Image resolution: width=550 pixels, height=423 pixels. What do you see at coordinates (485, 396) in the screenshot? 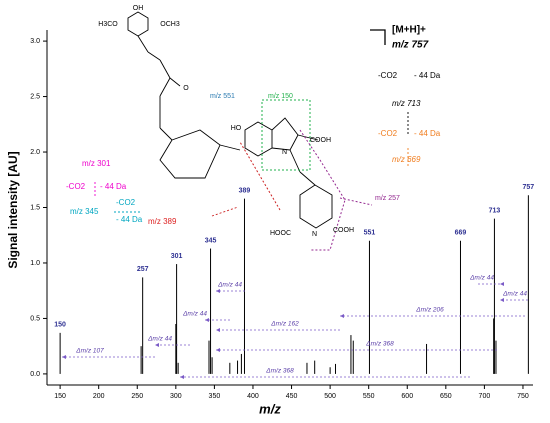
I see `x-tick-label: 700` at bounding box center [485, 396].